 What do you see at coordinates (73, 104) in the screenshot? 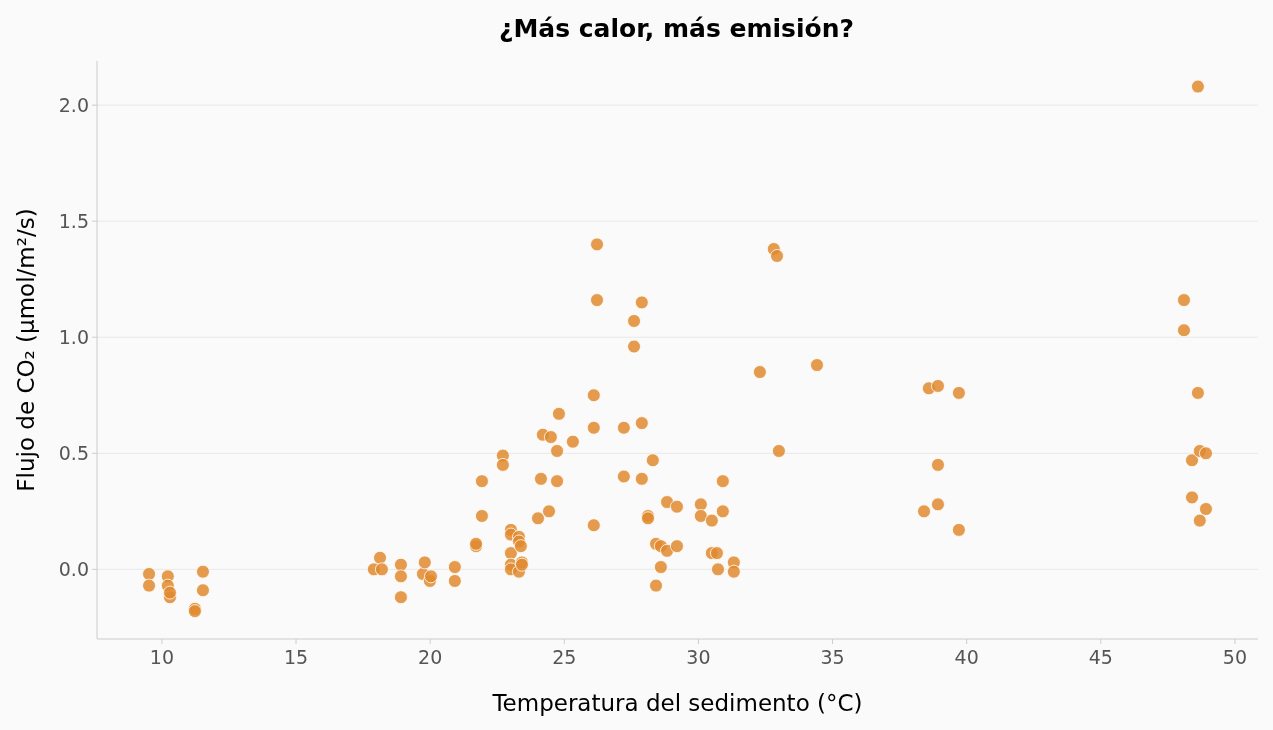
I see `y-tick-label: 2.0` at bounding box center [73, 104].